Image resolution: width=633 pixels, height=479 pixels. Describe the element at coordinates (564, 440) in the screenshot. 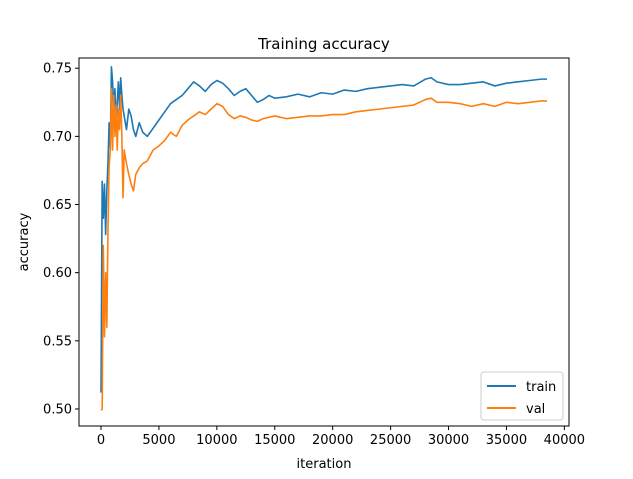

I see `x-tick-label: 40000` at that location.